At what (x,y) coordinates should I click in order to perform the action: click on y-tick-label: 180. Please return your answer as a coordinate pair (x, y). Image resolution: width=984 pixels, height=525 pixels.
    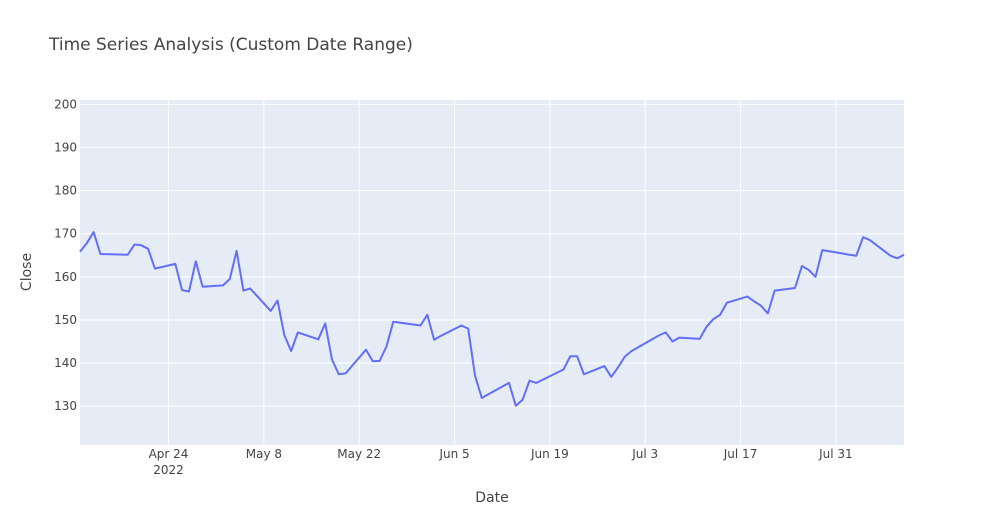
    Looking at the image, I should click on (65, 191).